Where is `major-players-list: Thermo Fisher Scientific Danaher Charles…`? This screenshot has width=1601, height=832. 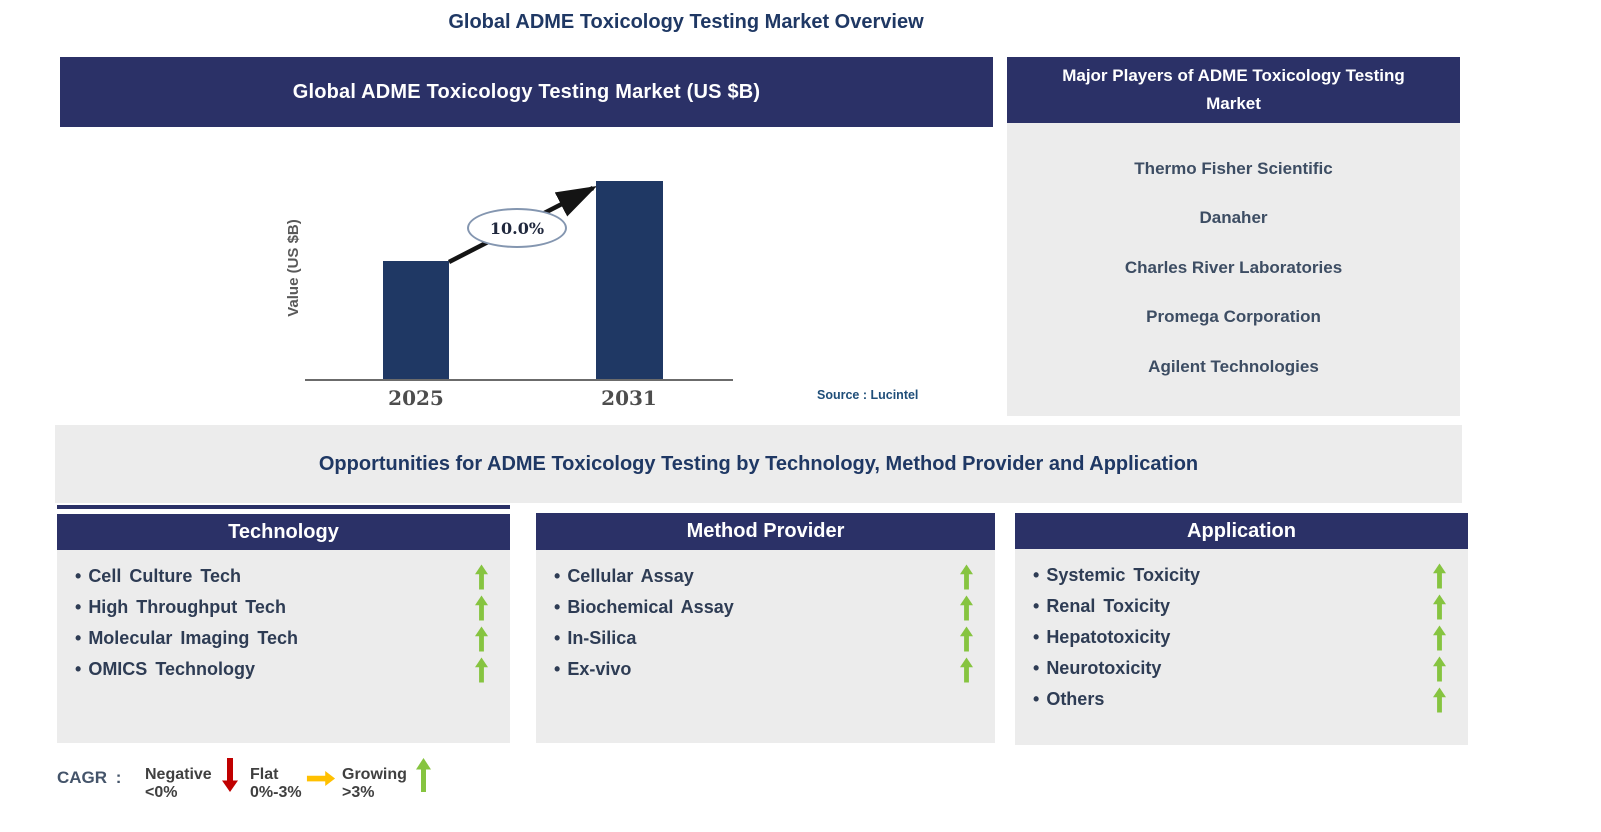
major-players-list: Thermo Fisher Scientific Danaher Charles… is located at coordinates (1233, 269).